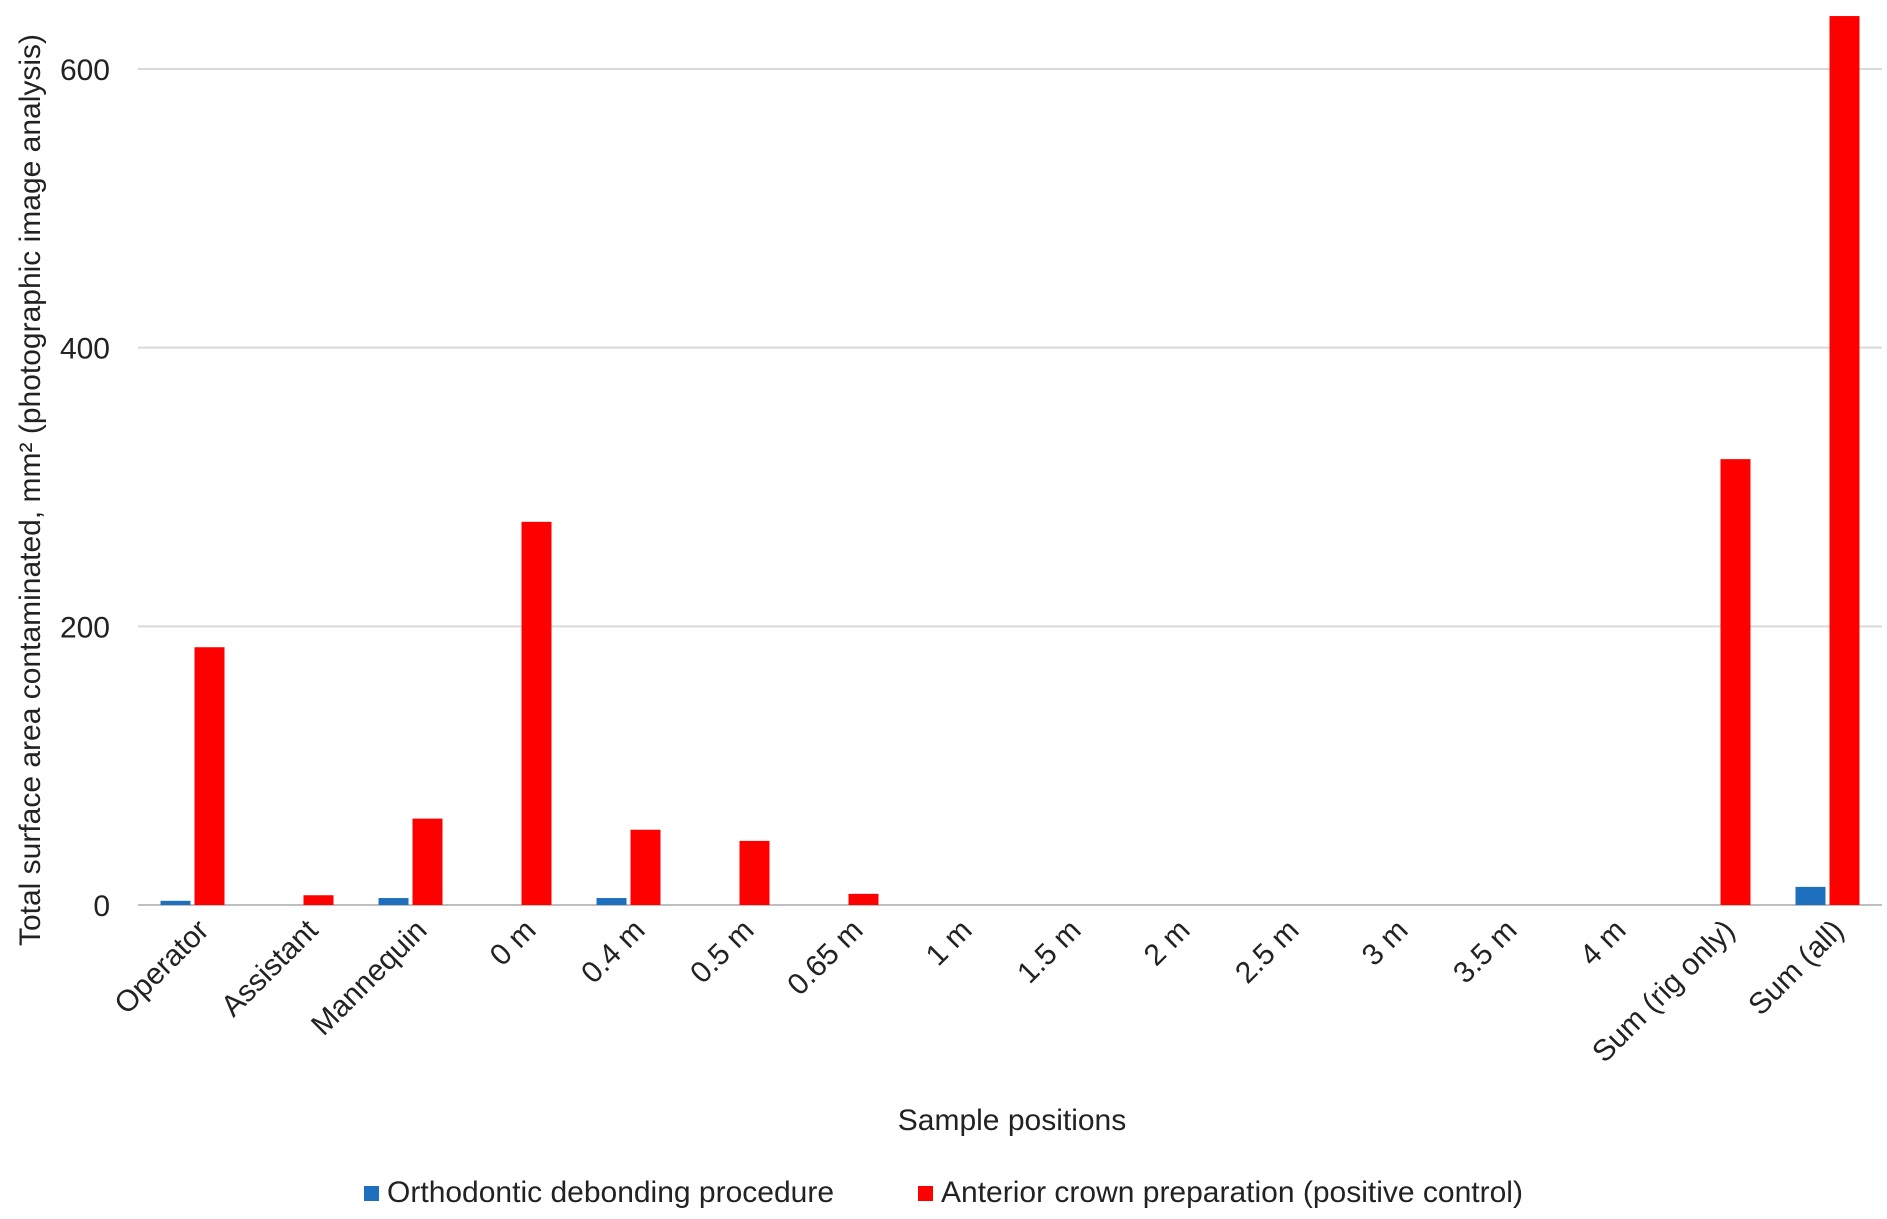  What do you see at coordinates (825, 958) in the screenshot?
I see `x-tick-label-6: 0.65 m` at bounding box center [825, 958].